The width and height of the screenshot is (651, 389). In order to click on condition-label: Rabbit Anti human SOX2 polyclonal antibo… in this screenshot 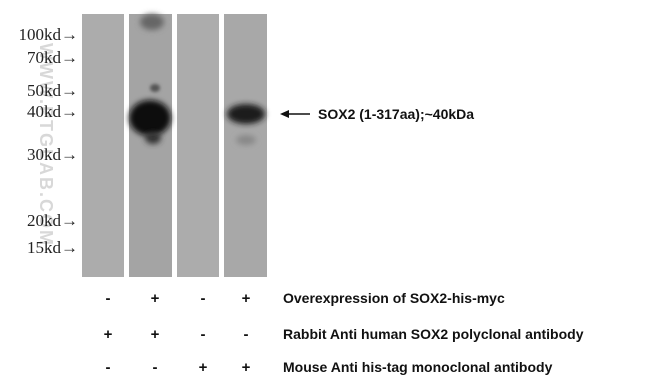, I will do `click(433, 334)`.